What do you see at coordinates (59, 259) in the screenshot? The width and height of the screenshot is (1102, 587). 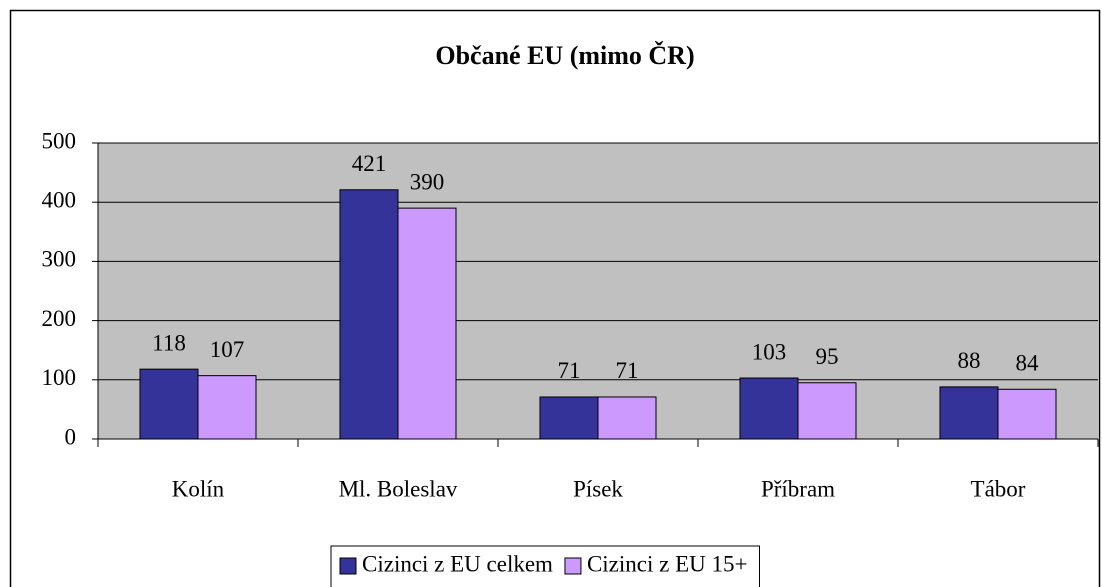 I see `y-tick-label: 300` at bounding box center [59, 259].